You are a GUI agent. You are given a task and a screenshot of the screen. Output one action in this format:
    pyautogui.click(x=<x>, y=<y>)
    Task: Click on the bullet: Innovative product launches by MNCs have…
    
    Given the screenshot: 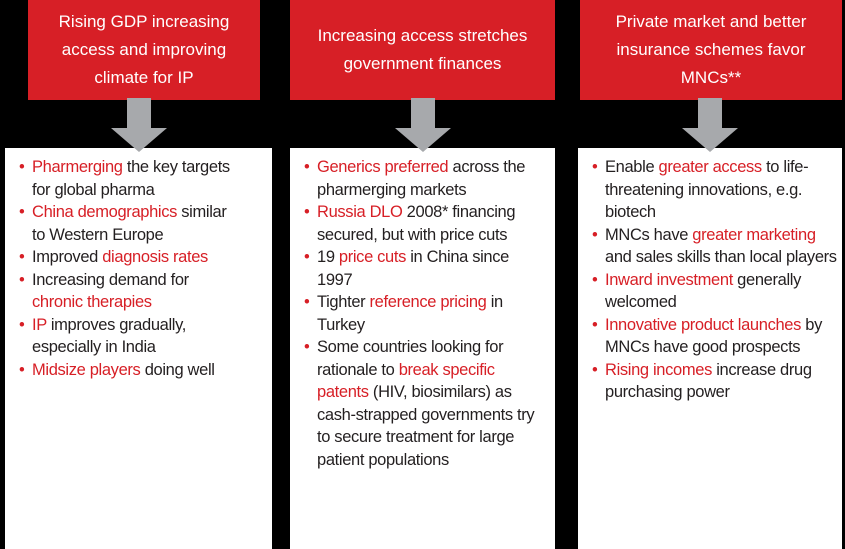 What is the action you would take?
    pyautogui.click(x=715, y=336)
    